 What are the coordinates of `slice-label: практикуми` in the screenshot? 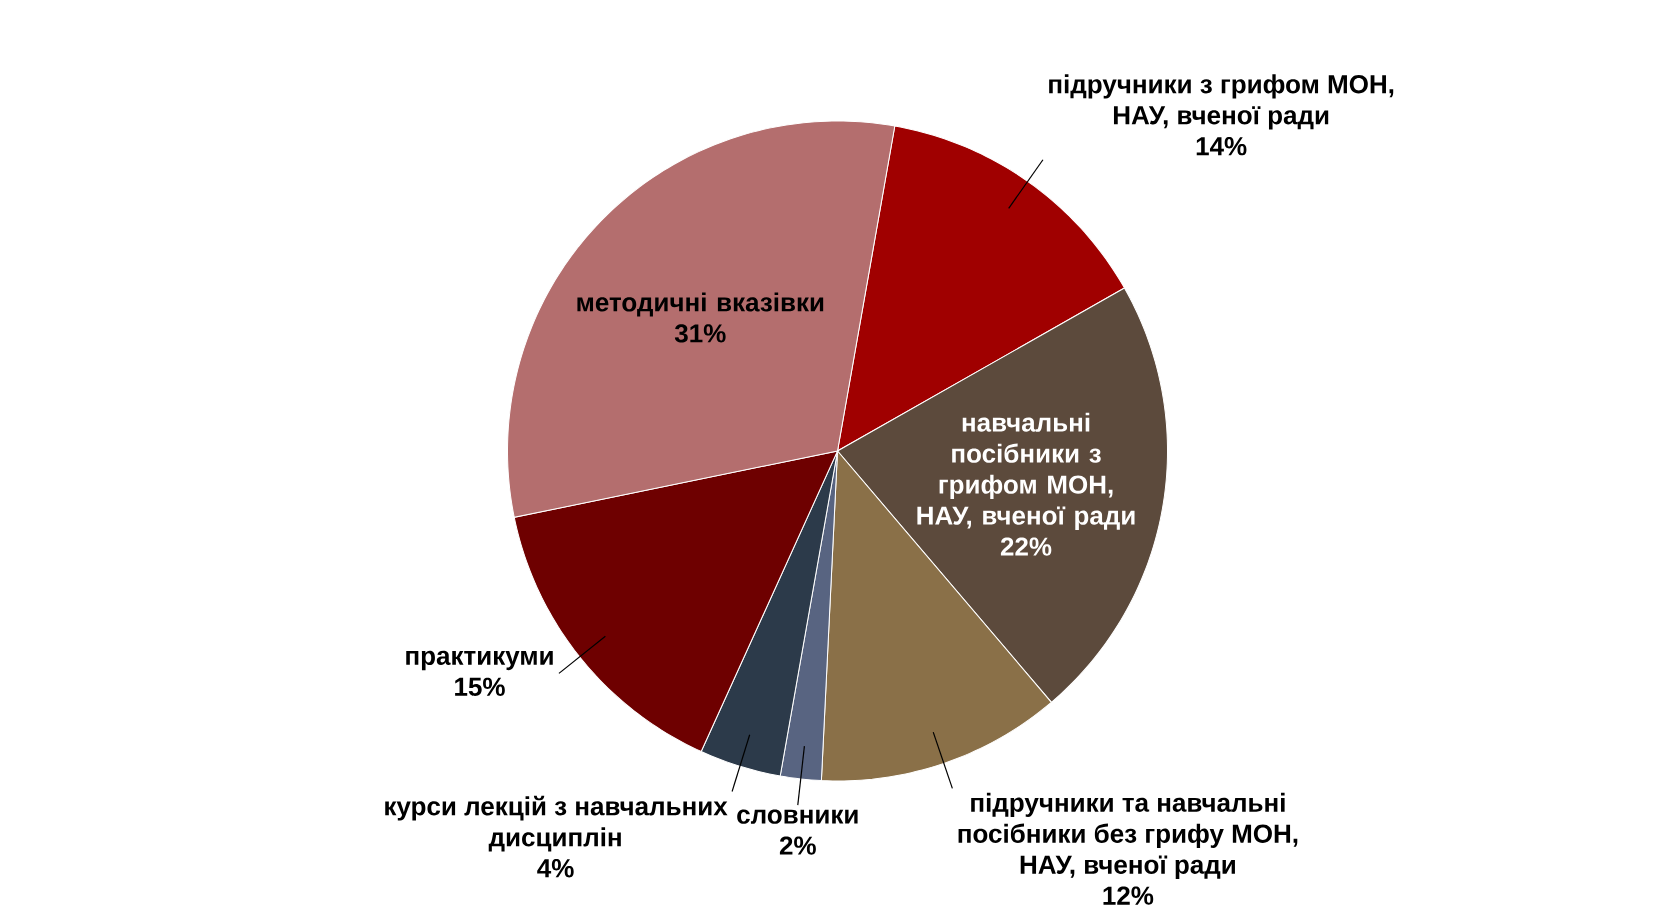 It's located at (479, 660).